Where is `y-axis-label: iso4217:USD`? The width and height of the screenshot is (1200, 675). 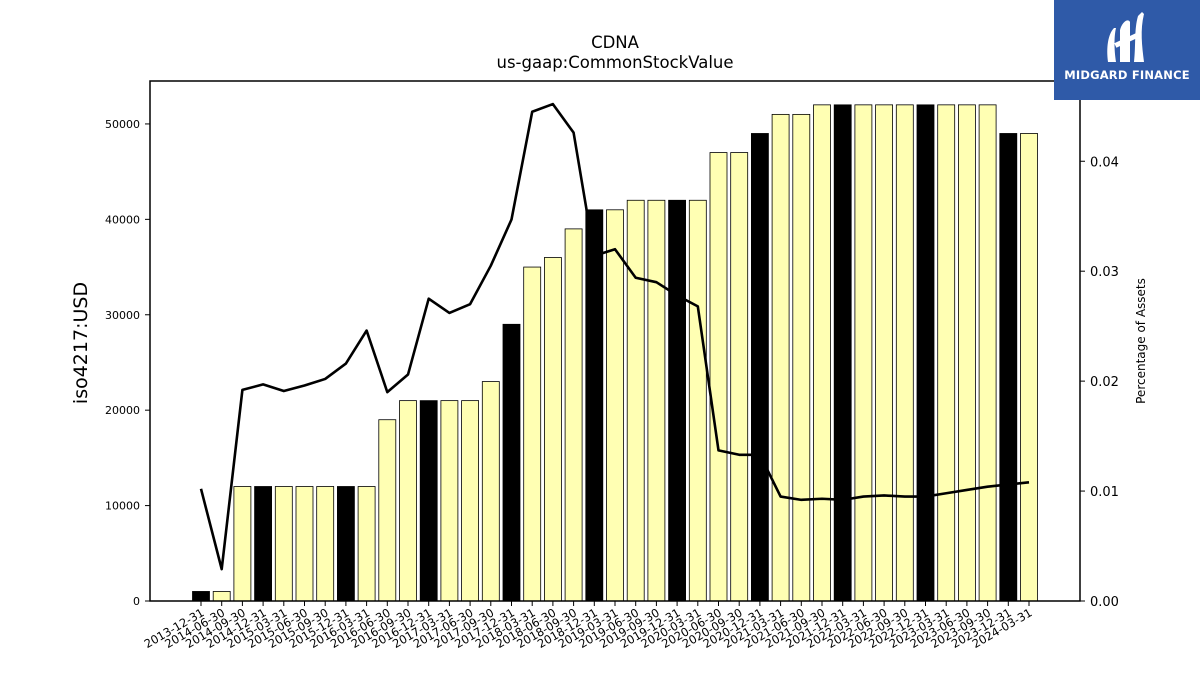 y-axis-label: iso4217:USD is located at coordinates (81, 343).